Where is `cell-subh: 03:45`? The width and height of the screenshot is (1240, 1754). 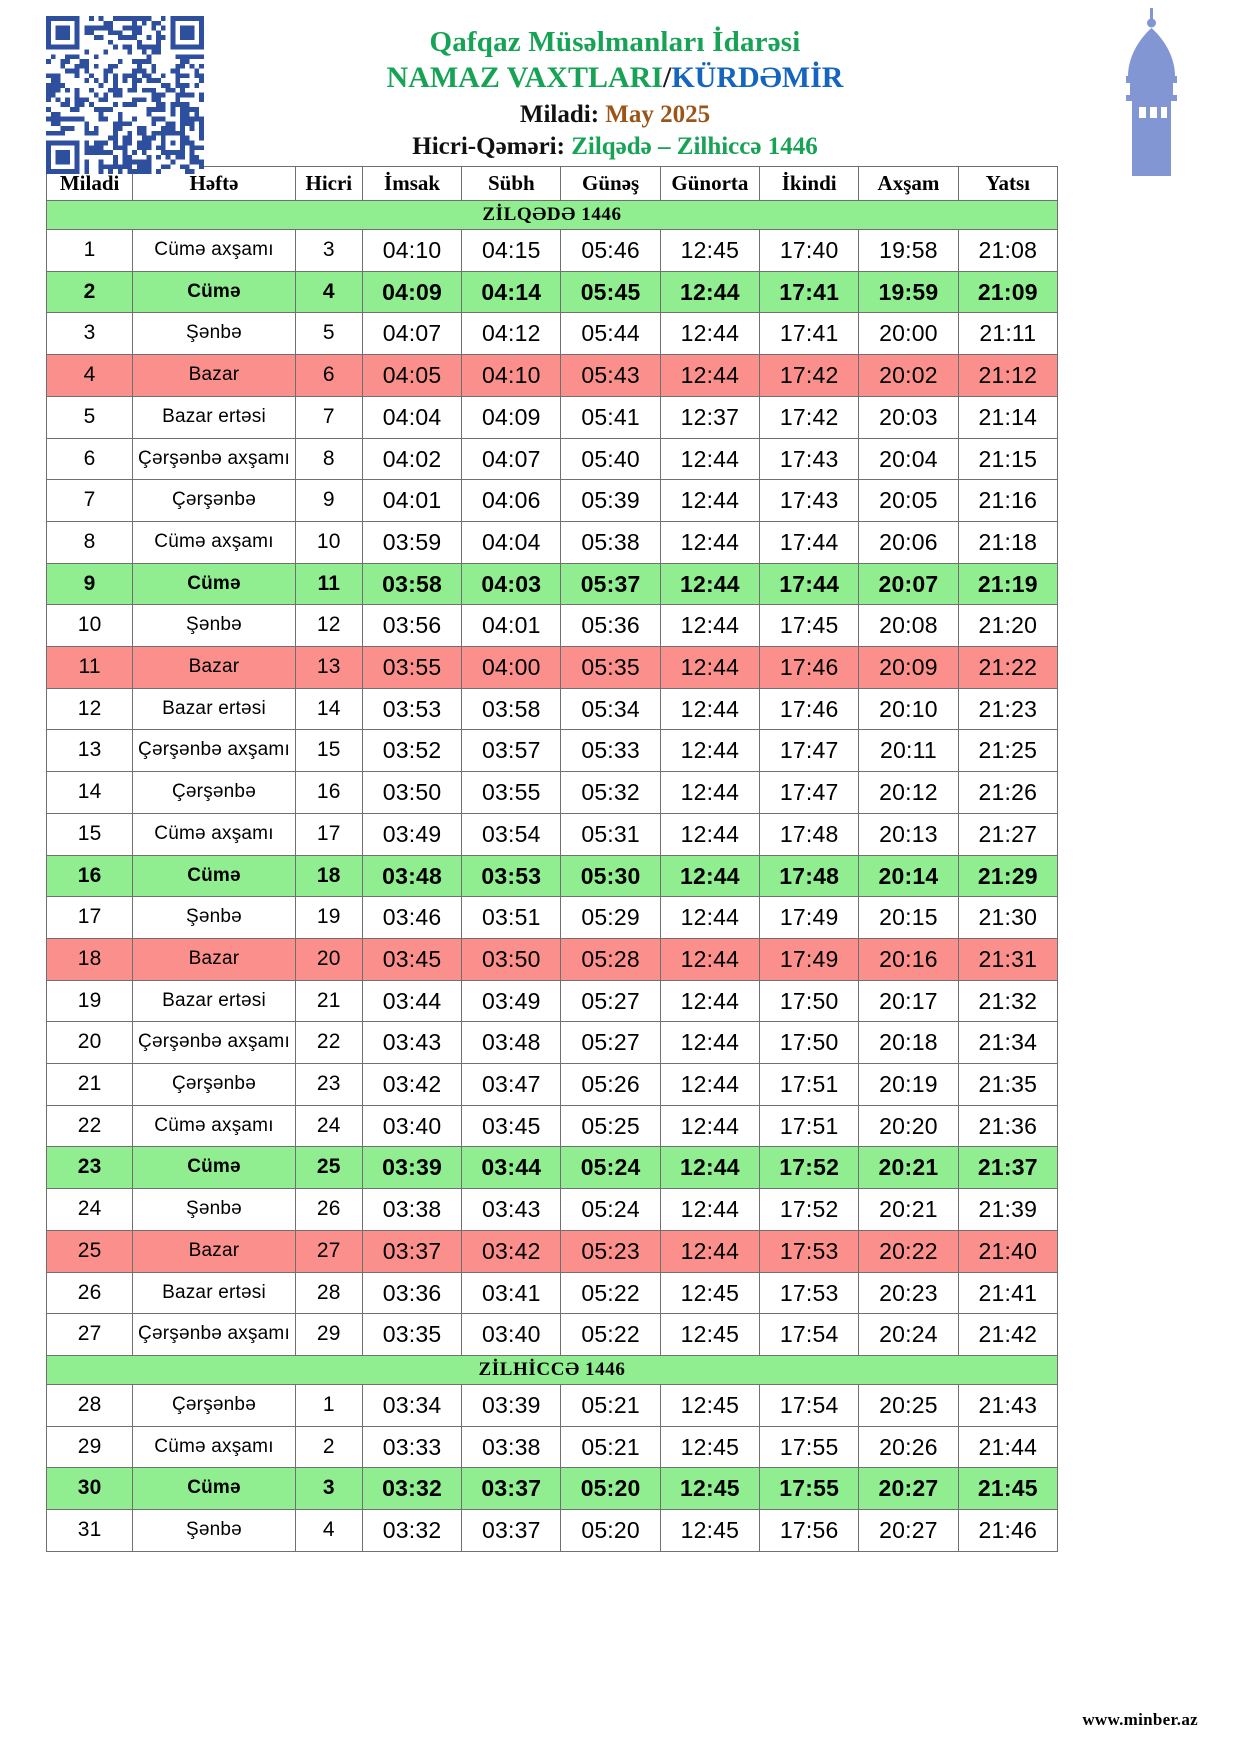 cell-subh: 03:45 is located at coordinates (511, 1126).